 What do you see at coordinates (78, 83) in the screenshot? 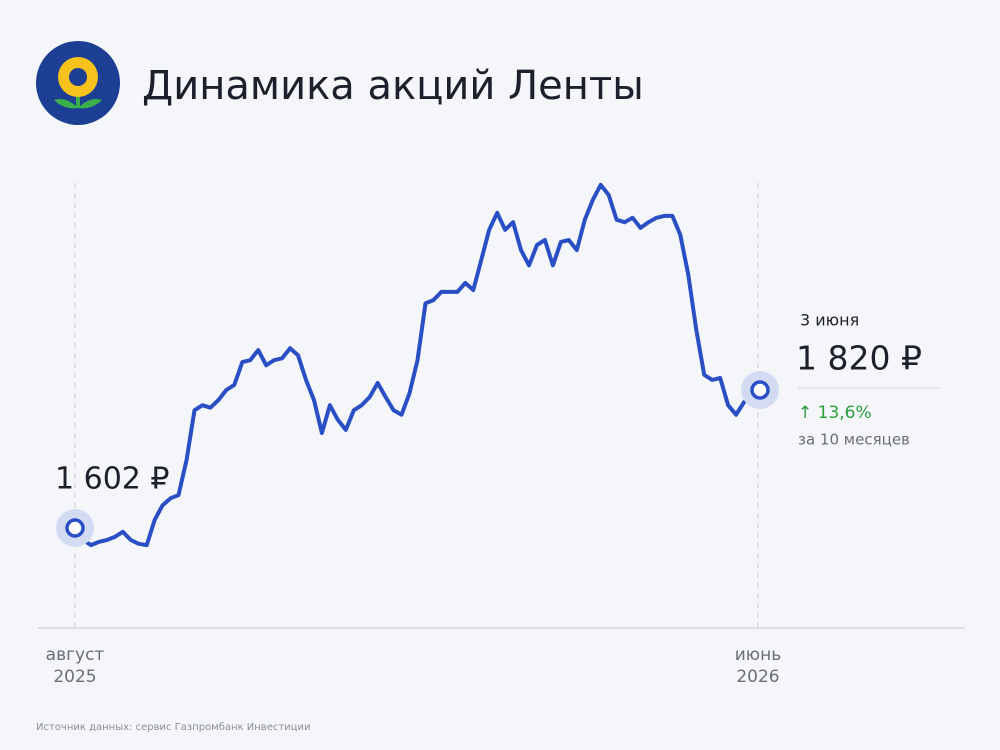
I see `logo` at bounding box center [78, 83].